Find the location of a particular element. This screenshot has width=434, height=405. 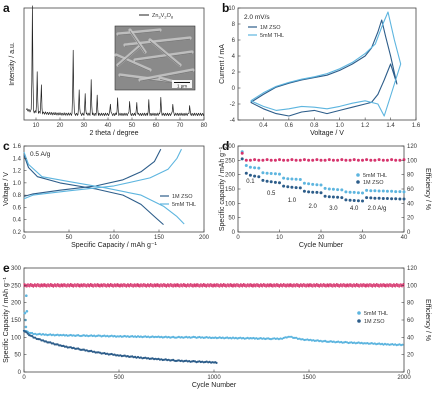

x-tick-label: 1.6 is located at coordinates (416, 126).